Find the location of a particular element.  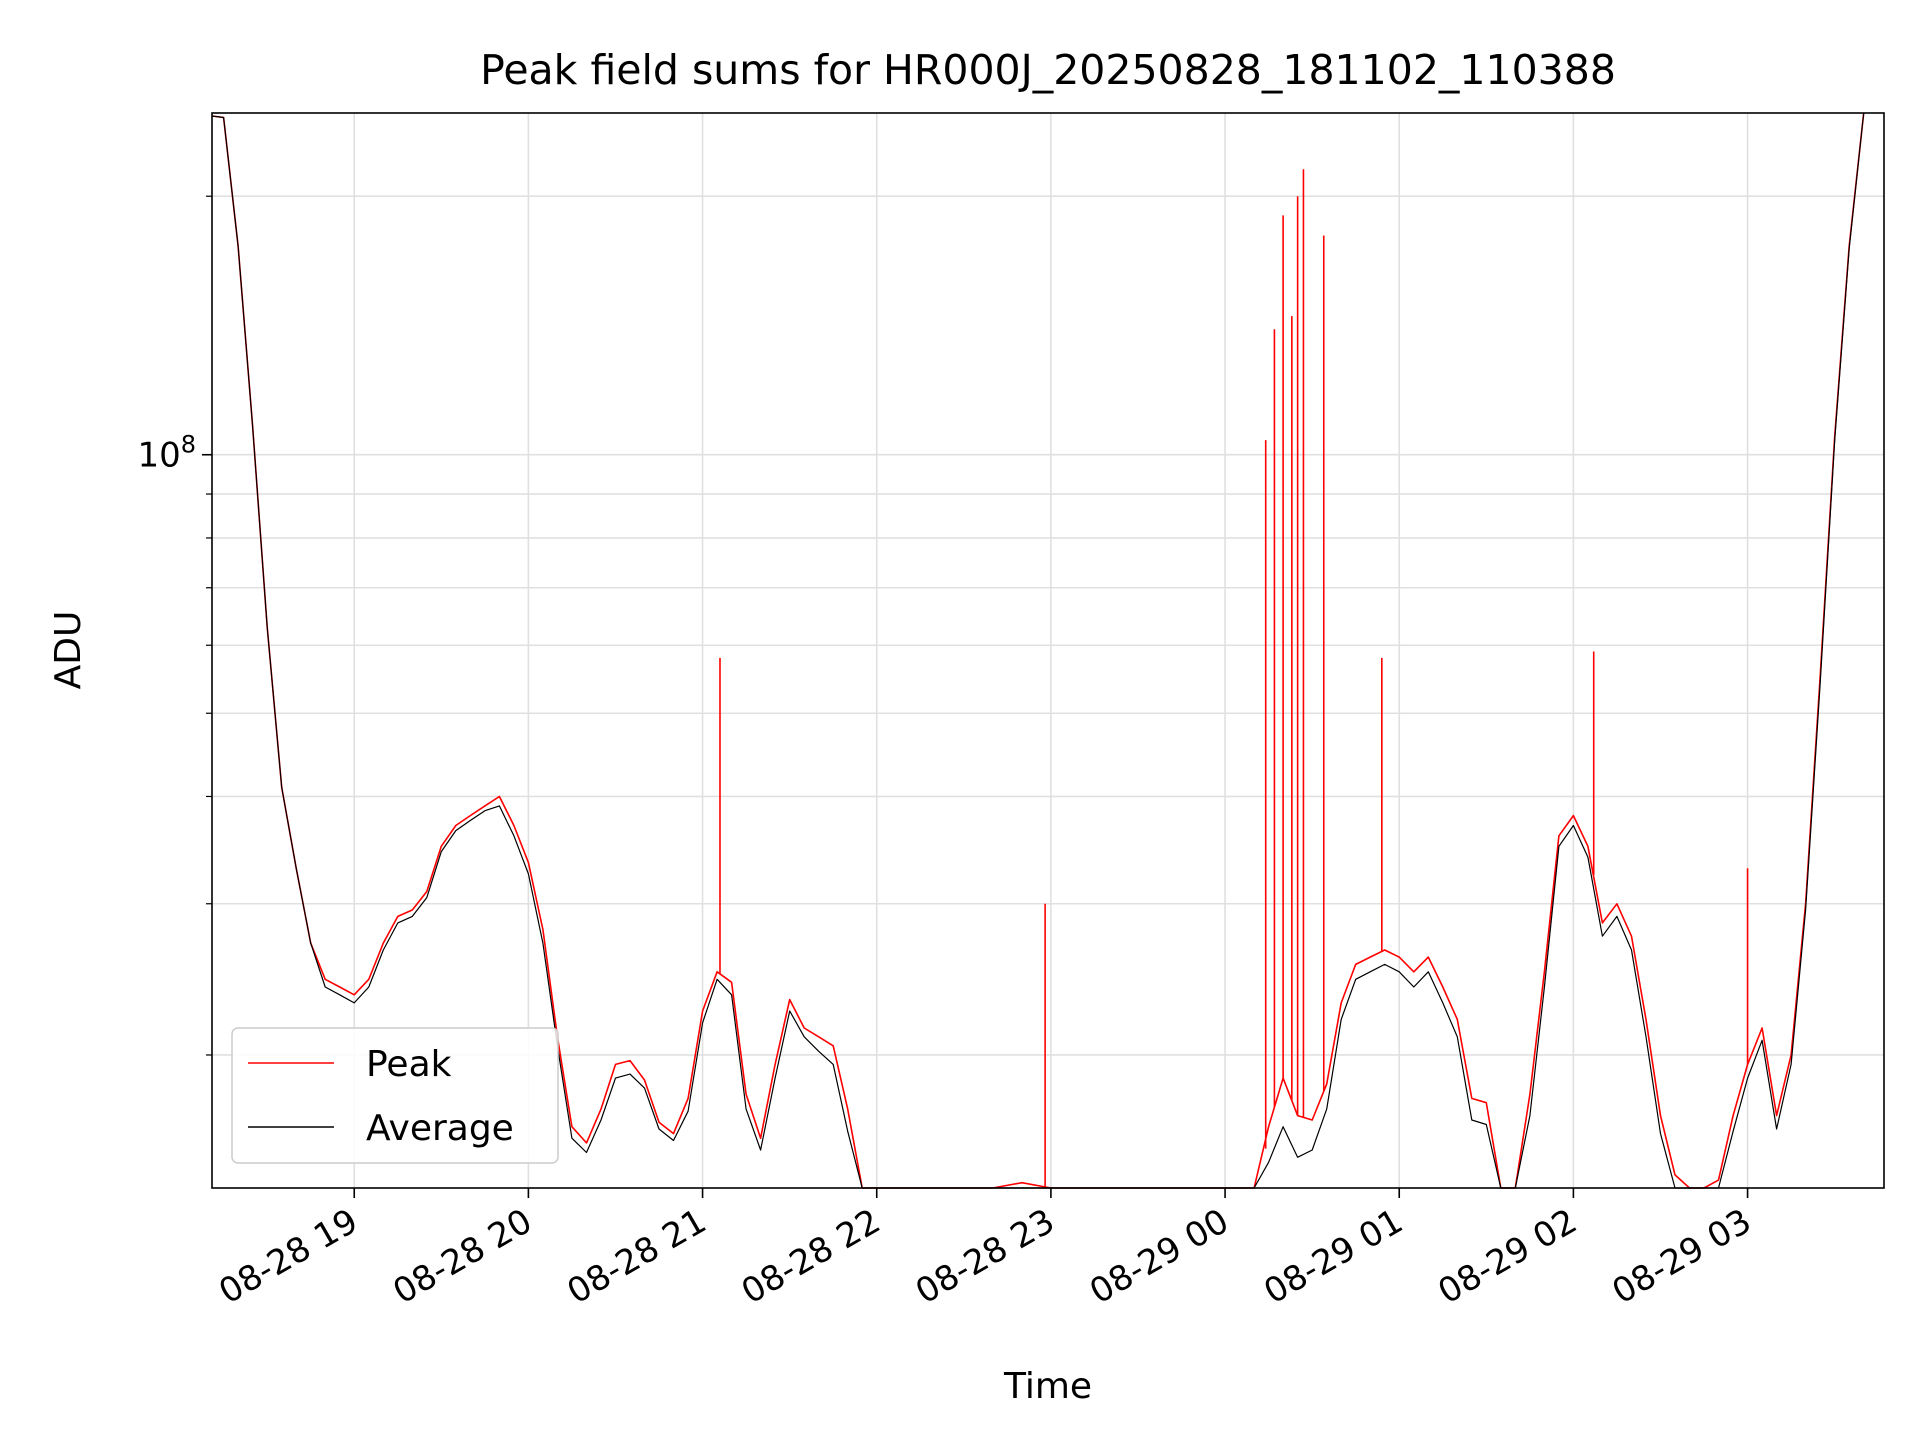

legend: Peak Average is located at coordinates (395, 1095).